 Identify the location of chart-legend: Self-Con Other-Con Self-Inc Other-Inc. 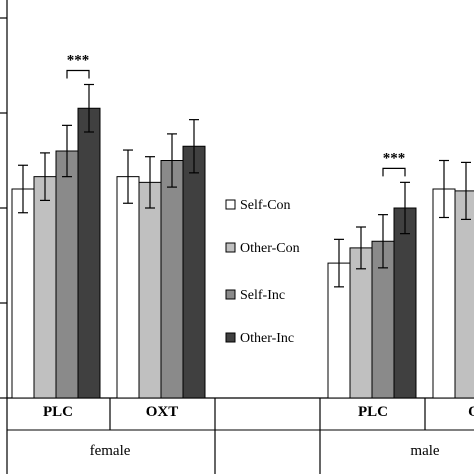
(262, 272).